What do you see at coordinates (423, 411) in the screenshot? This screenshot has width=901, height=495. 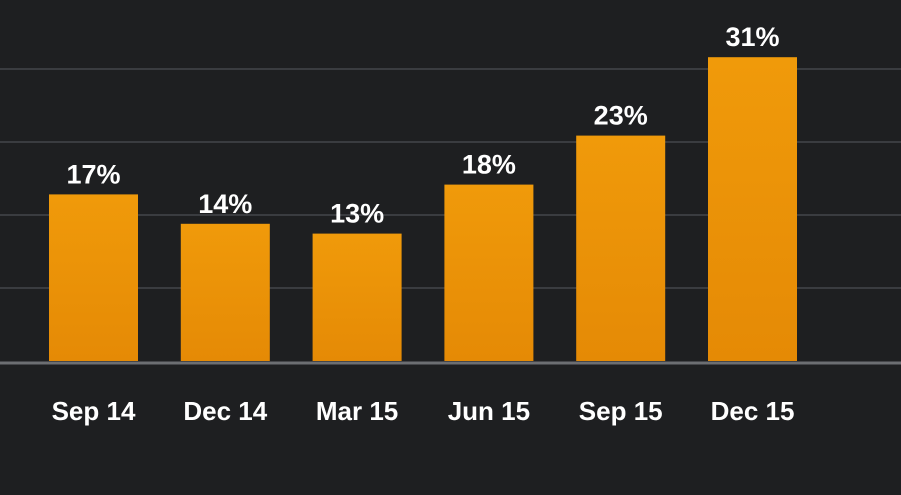 I see `x-axis-tick-labels: Sep 14 Dec 14 Mar 15 Jun 15 Sep 15 Dec 15` at bounding box center [423, 411].